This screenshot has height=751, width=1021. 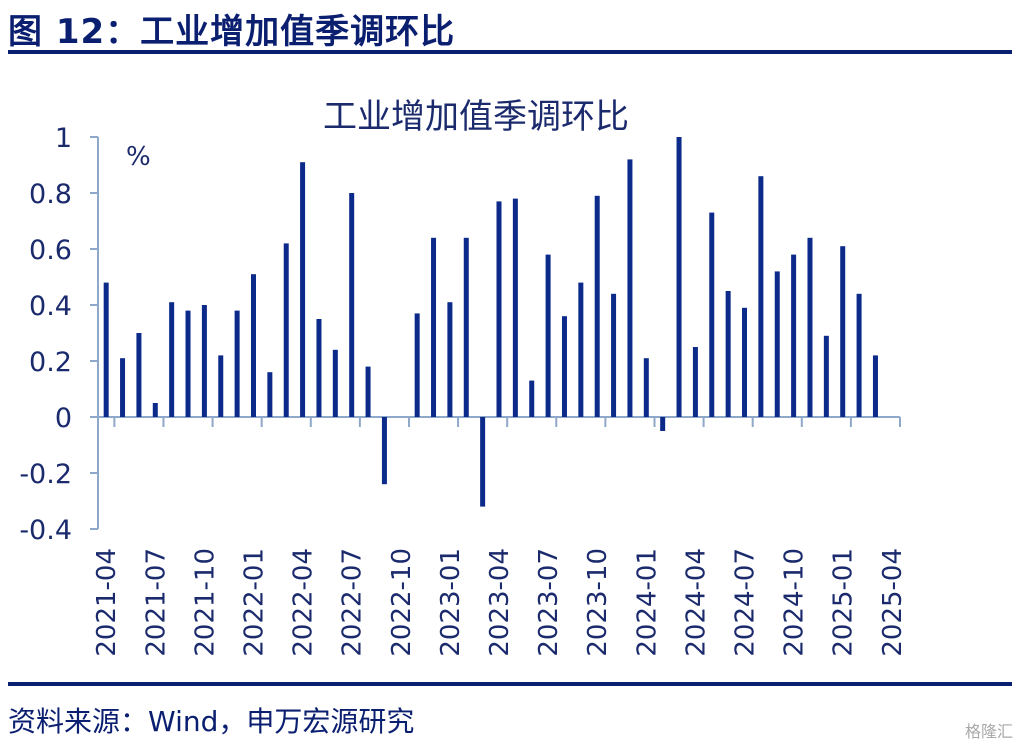 What do you see at coordinates (138, 157) in the screenshot?
I see `unit-label: %` at bounding box center [138, 157].